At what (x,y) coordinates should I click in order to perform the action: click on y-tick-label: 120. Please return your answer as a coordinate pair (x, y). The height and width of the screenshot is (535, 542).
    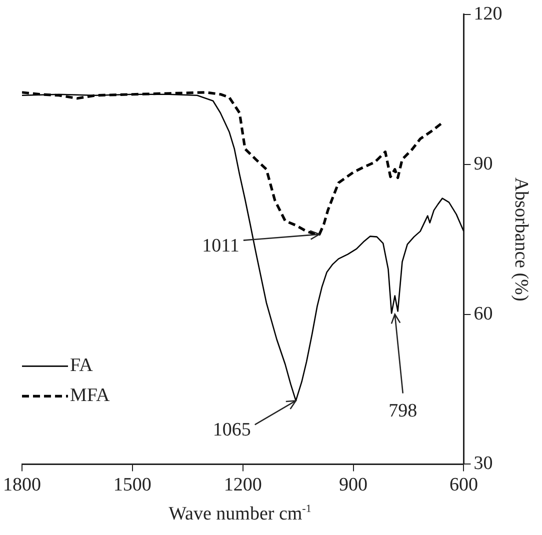
    Looking at the image, I should click on (488, 13).